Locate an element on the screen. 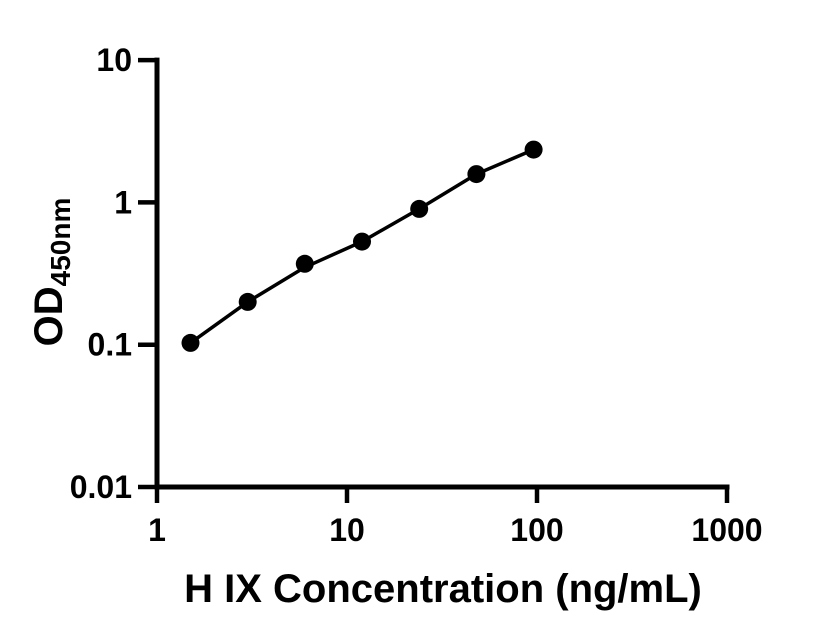 Image resolution: width=816 pixels, height=640 pixels. y-axis-title-main: OD is located at coordinates (49, 316).